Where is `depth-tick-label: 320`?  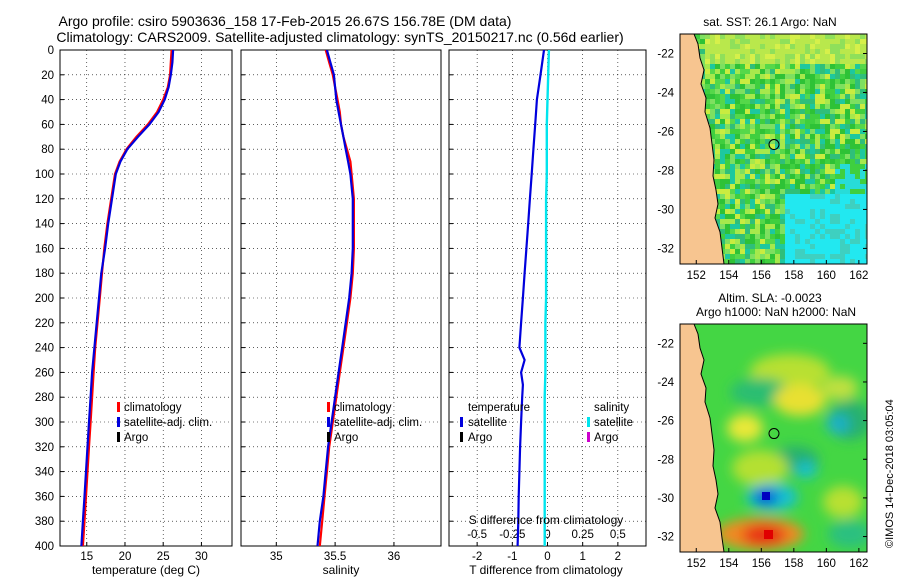
depth-tick-label: 320 is located at coordinates (44, 448).